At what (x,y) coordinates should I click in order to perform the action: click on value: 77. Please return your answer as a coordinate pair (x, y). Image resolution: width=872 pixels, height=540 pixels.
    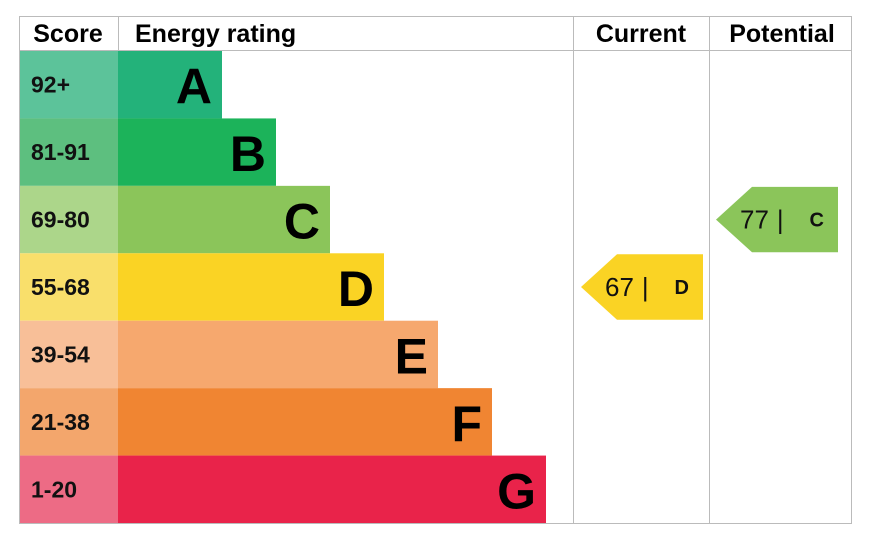
    Looking at the image, I should click on (754, 220).